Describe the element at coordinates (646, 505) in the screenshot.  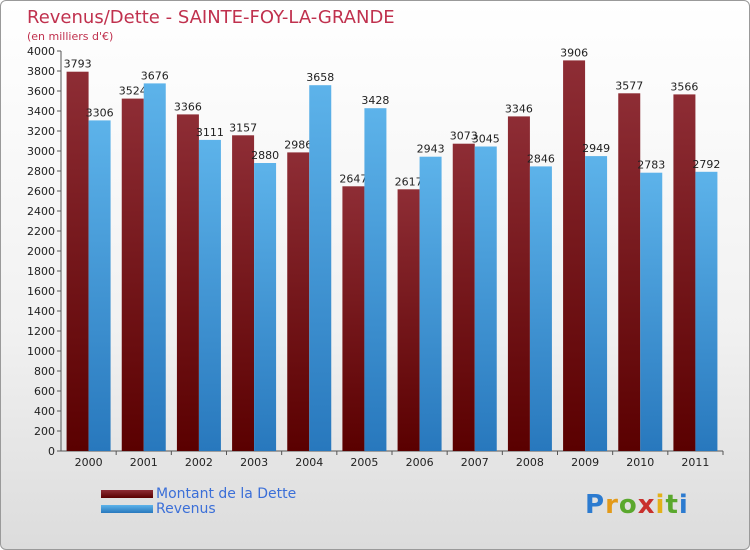
I see `logo-letter: x` at that location.